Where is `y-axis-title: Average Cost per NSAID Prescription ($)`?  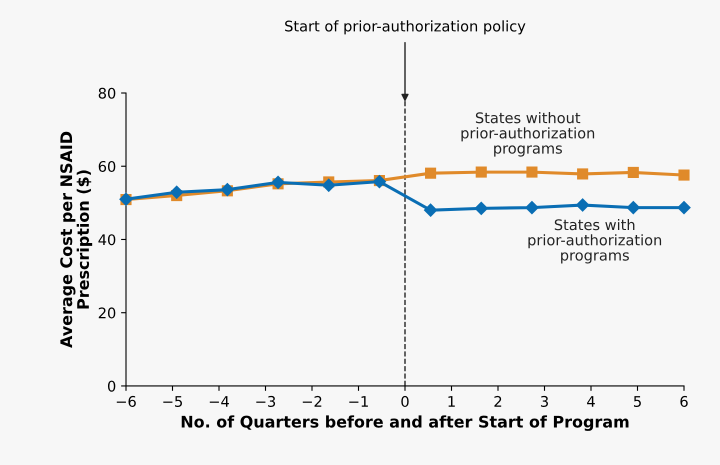 y-axis-title: Average Cost per NSAID Prescription ($) is located at coordinates (76, 240).